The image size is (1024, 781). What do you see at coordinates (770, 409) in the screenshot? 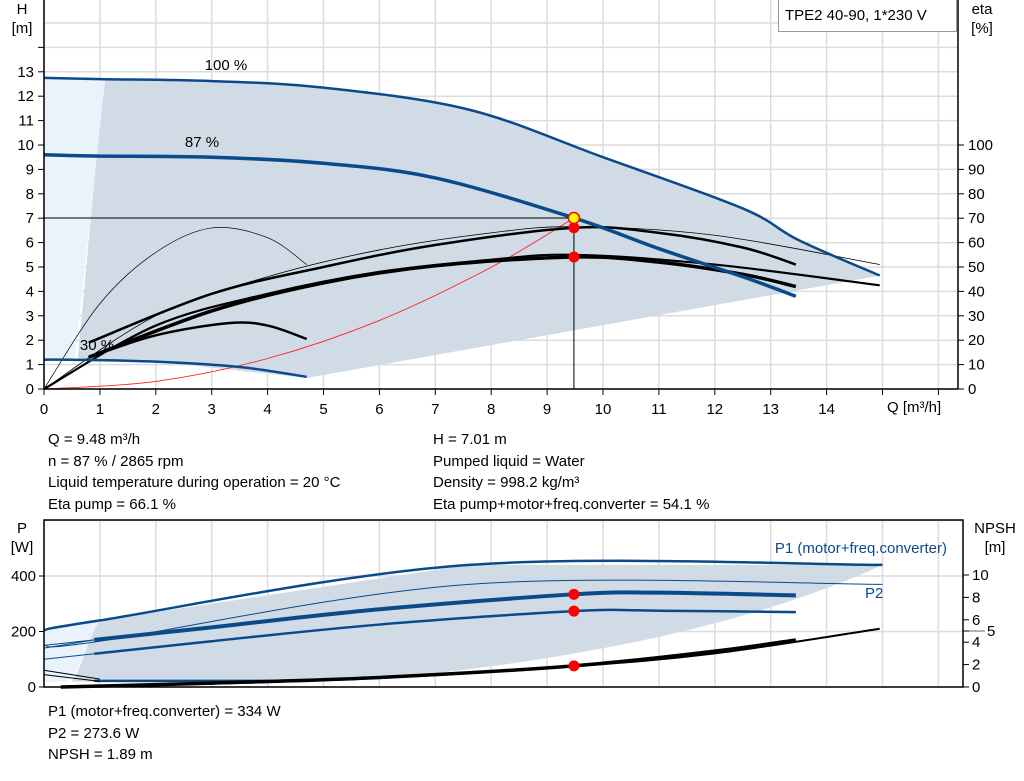
I see `q-tick-label: 13` at bounding box center [770, 409].